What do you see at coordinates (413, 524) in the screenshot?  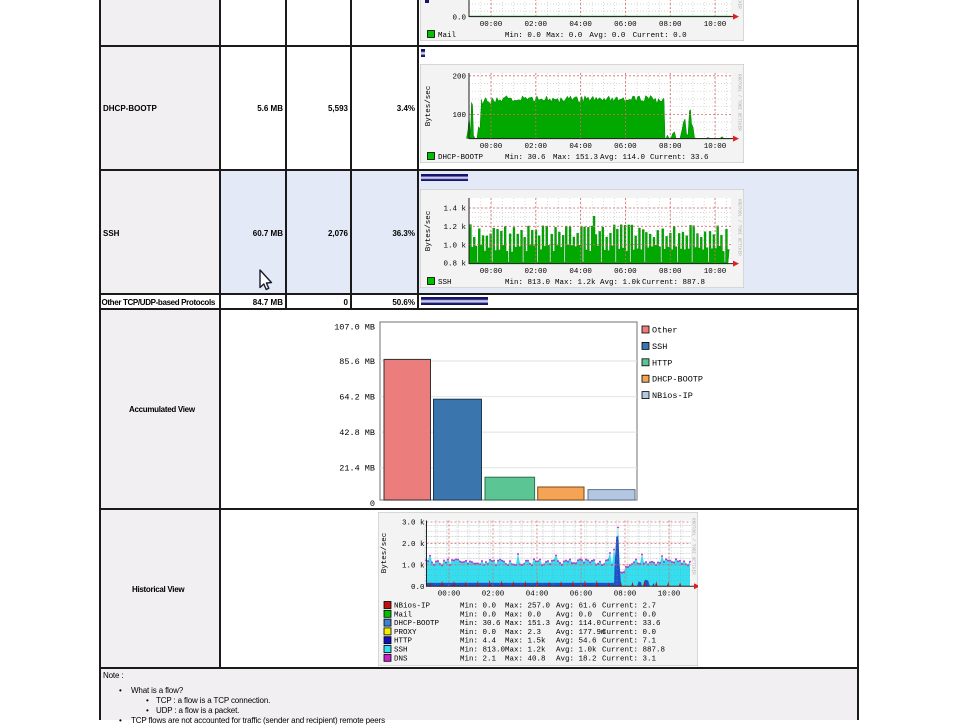 I see `svg-text: 3.0 k` at bounding box center [413, 524].